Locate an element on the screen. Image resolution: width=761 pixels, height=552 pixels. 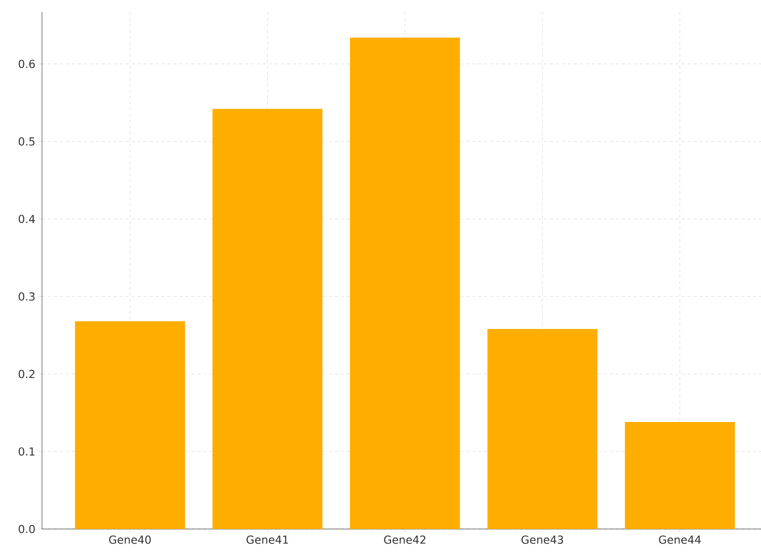
y-tick-label: 0.0 is located at coordinates (26, 529).